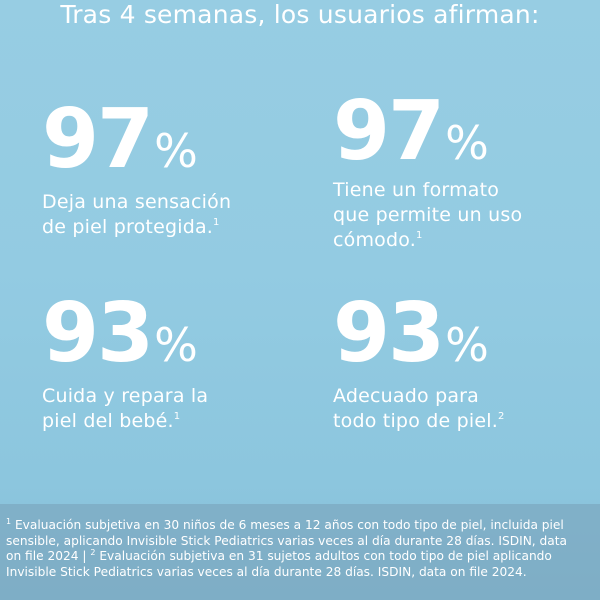  I want to click on stat-description: Adecuado para todo tipo de piel.2, so click(458, 409).